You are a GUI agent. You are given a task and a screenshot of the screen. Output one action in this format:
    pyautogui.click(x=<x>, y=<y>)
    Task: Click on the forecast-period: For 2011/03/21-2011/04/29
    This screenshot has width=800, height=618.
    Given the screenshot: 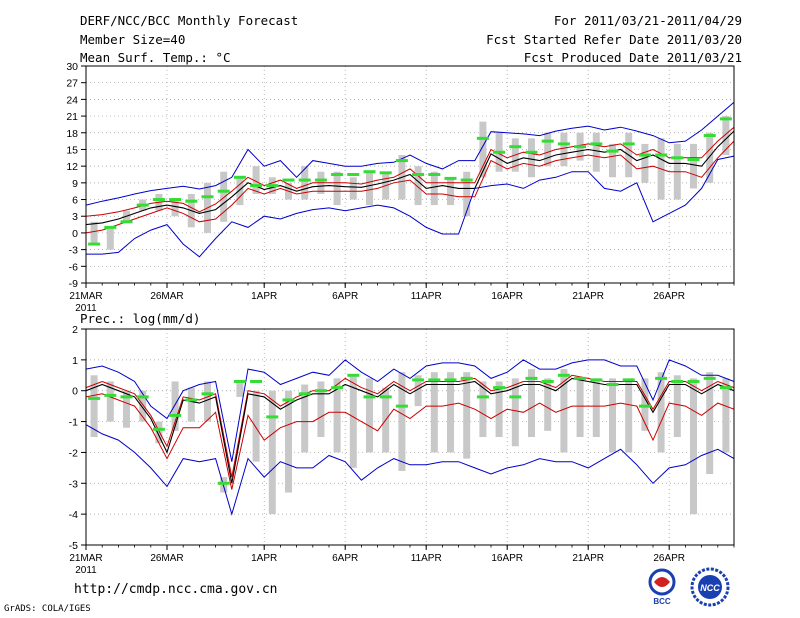 What is the action you would take?
    pyautogui.click(x=647, y=20)
    